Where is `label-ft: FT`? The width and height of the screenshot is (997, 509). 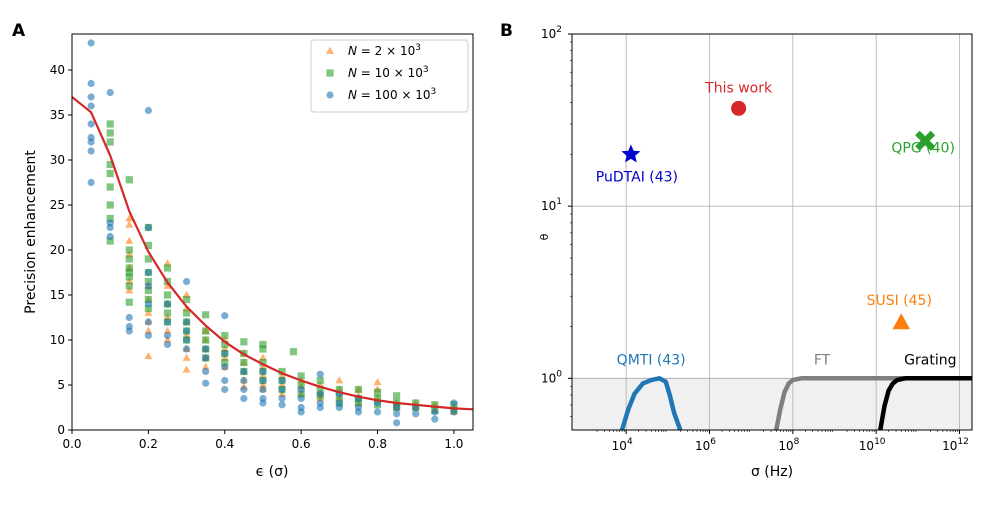 label-ft: FT is located at coordinates (822, 361).